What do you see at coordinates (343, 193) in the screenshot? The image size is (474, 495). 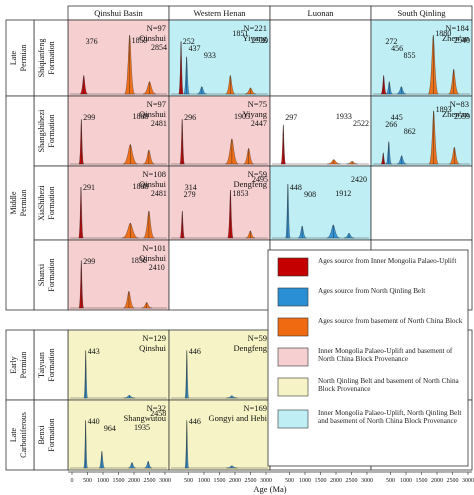 I see `age-label: 1912` at bounding box center [343, 193].